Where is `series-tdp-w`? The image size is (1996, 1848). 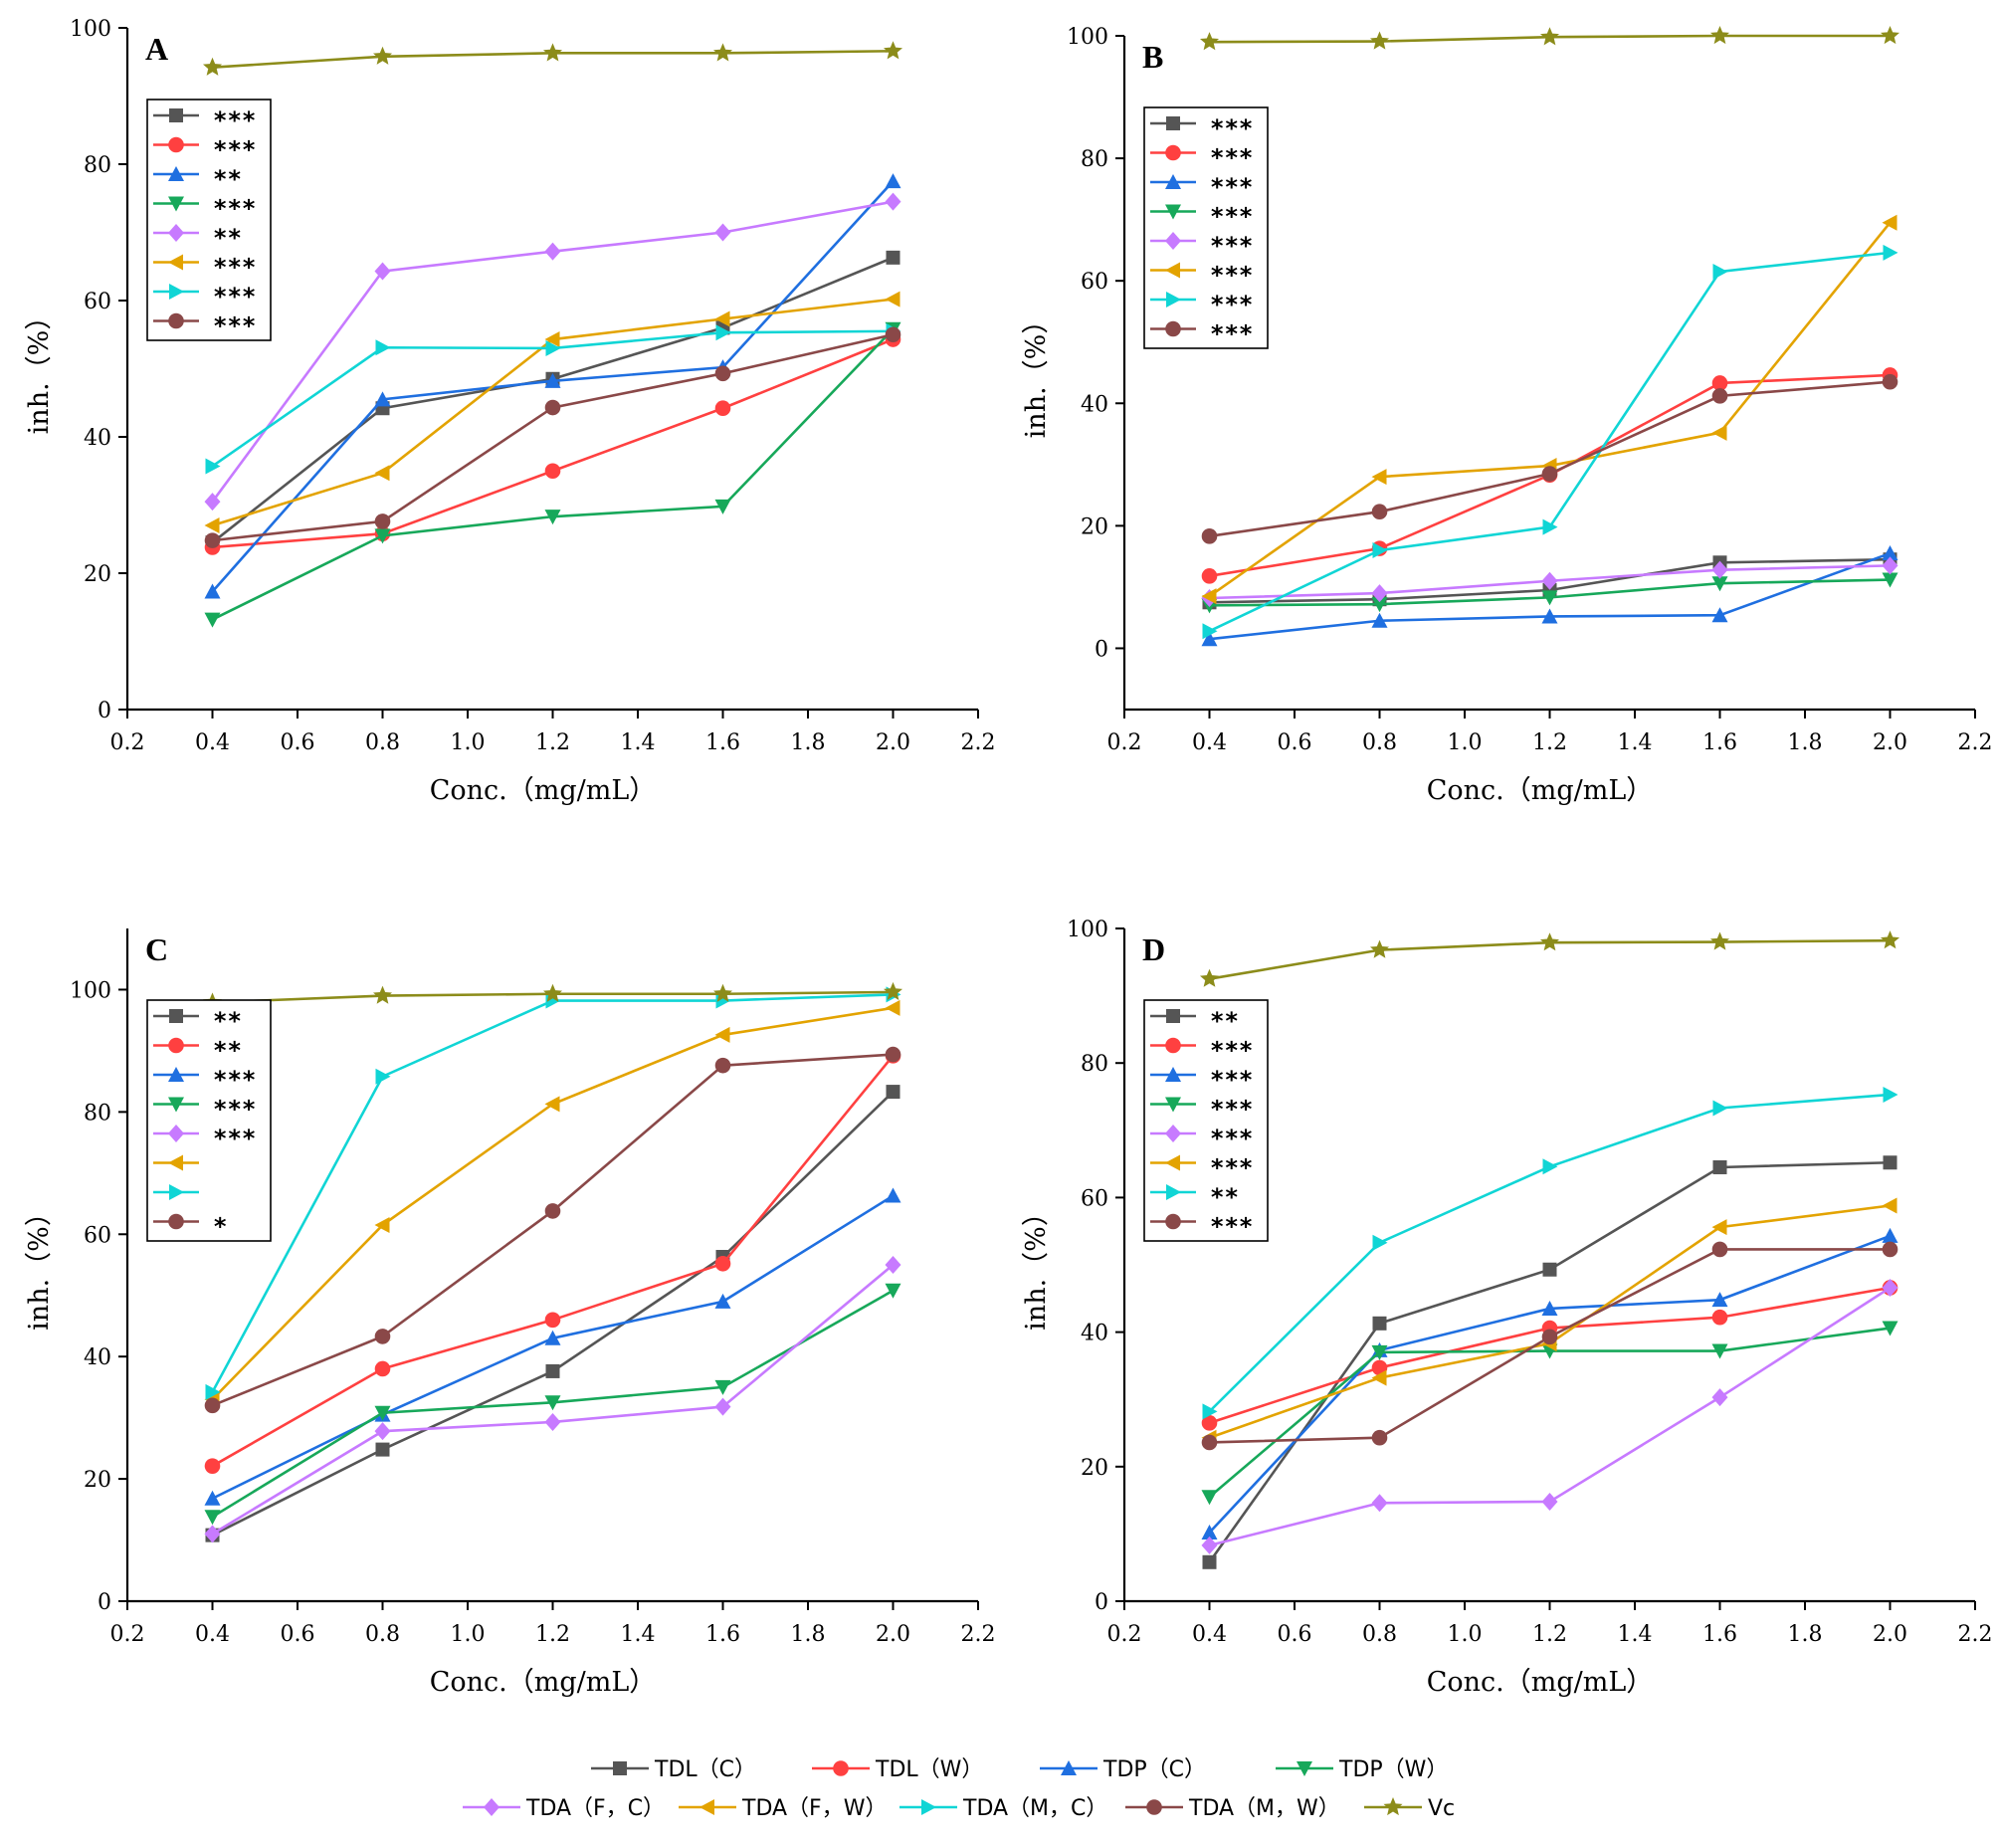 series-tdp-w is located at coordinates (553, 475).